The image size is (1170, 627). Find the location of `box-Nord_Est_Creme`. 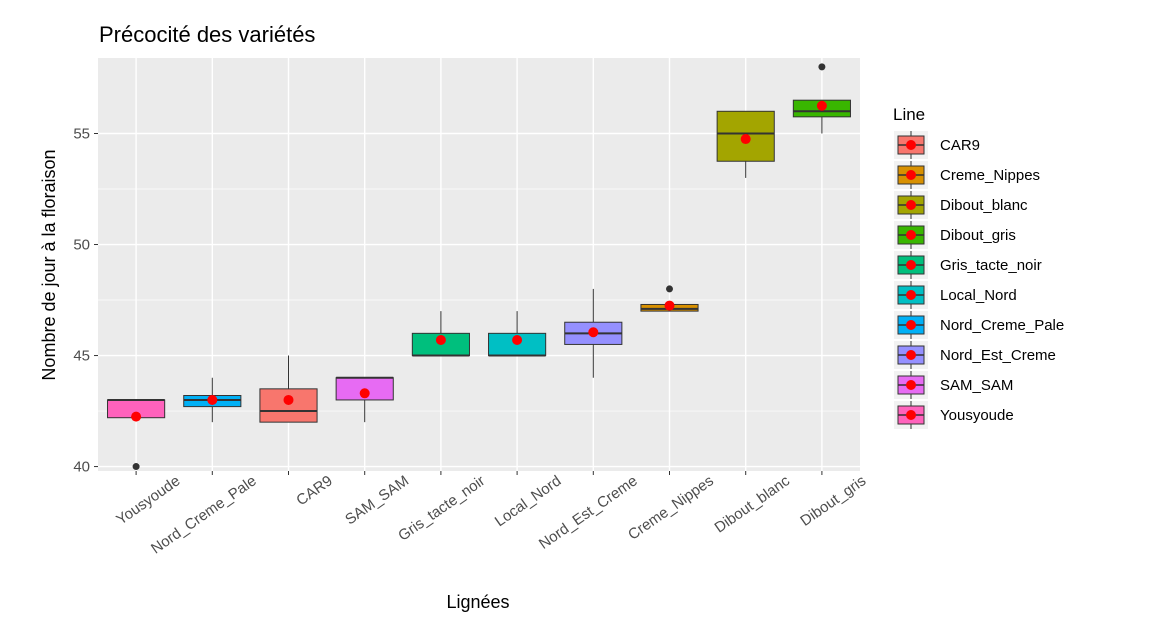

box-Nord_Est_Creme is located at coordinates (593, 333).